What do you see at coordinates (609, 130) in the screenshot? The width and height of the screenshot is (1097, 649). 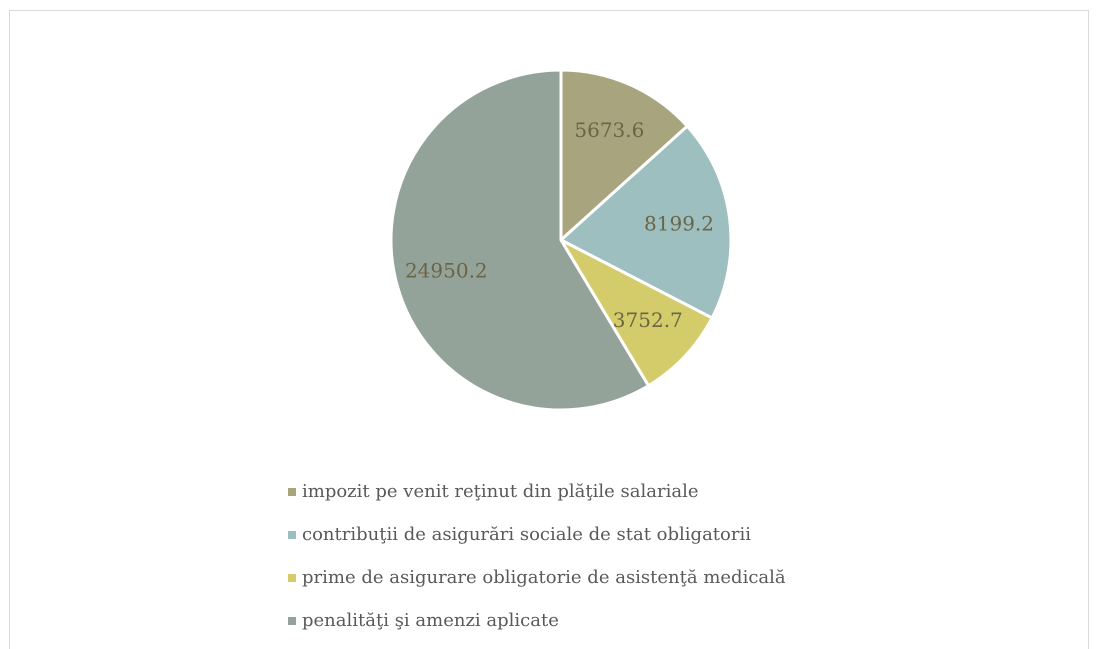 I see `data-label: 5673.6` at bounding box center [609, 130].